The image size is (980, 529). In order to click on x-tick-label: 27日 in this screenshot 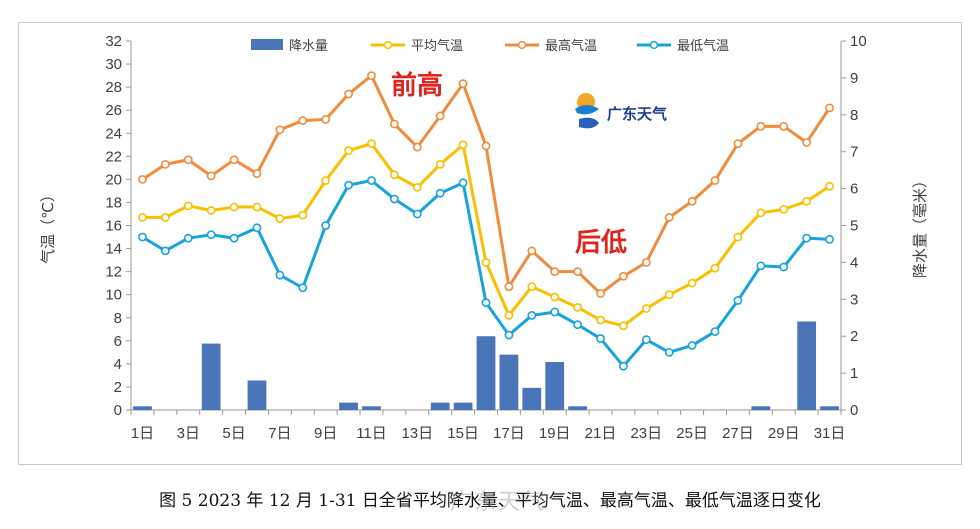, I will do `click(738, 433)`.